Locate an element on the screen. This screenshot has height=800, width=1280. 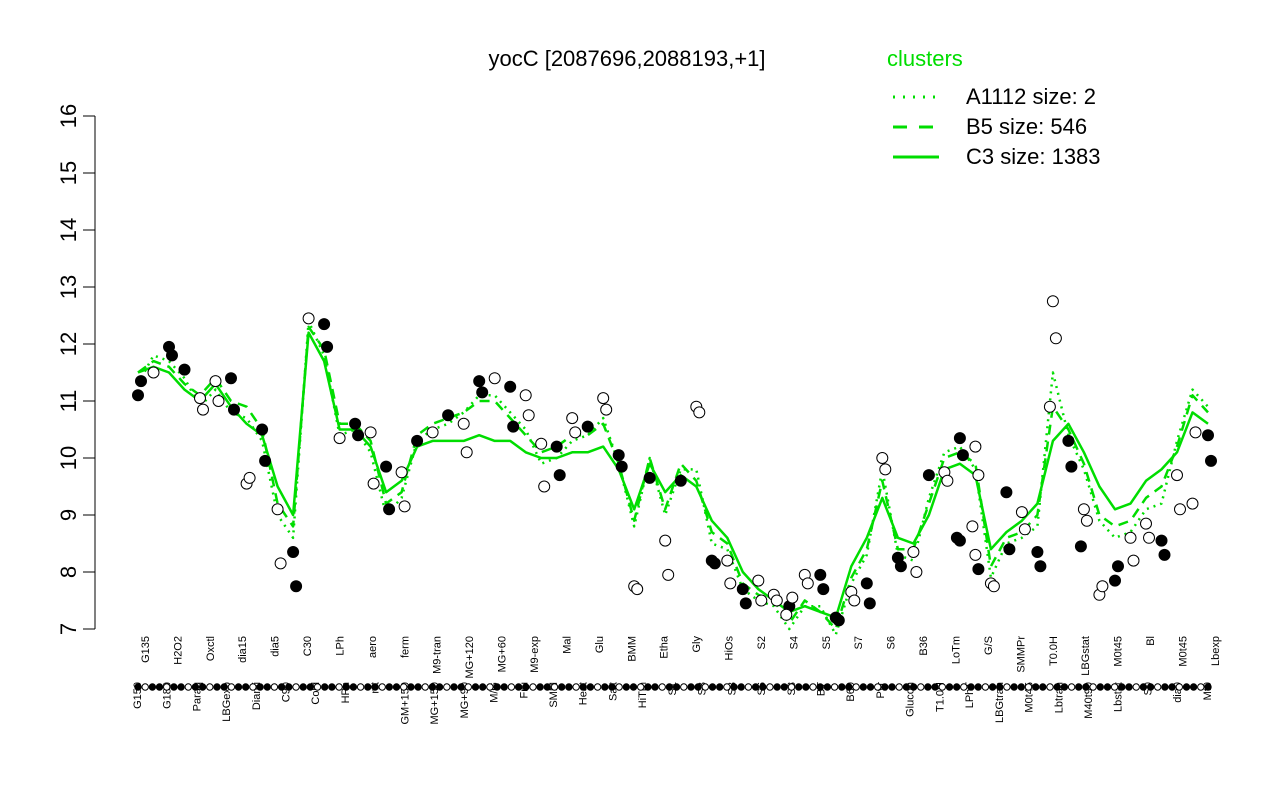
x-tick-label: HiOs is located at coordinates (730, 648).